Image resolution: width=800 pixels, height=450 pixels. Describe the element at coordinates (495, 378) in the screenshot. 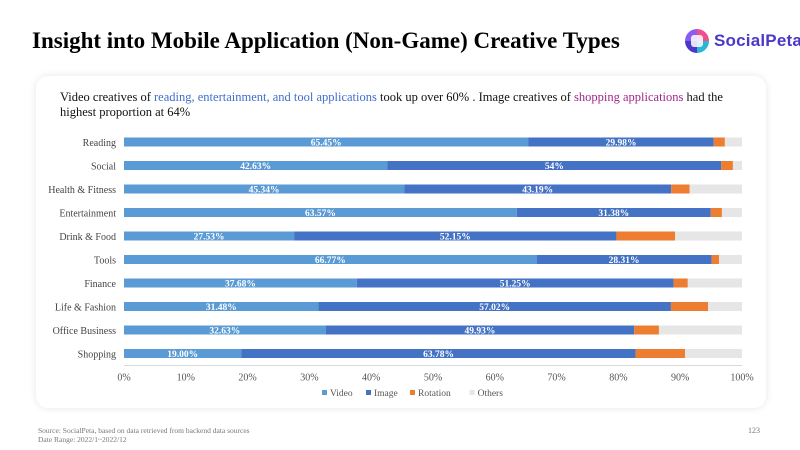

I see `x-tick-label: 60%` at that location.